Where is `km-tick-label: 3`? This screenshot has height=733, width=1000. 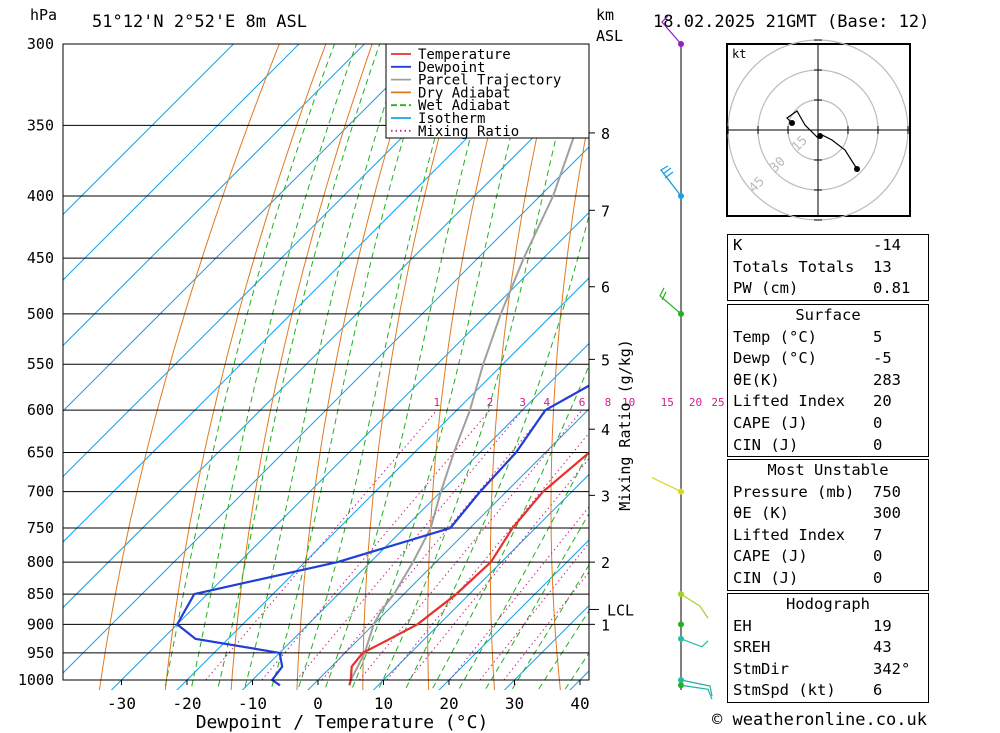
km-tick-label: 3 is located at coordinates (605, 496).